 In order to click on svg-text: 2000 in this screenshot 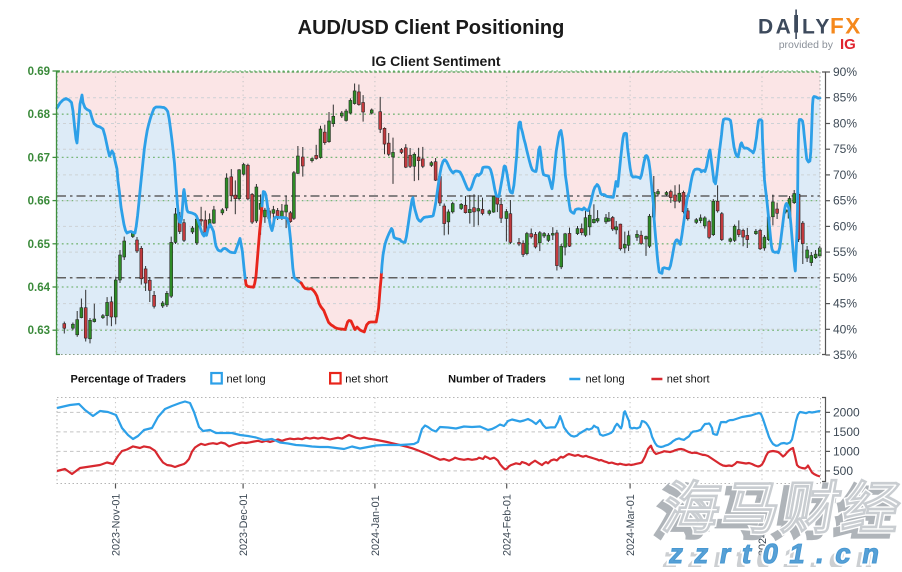, I will do `click(846, 412)`.